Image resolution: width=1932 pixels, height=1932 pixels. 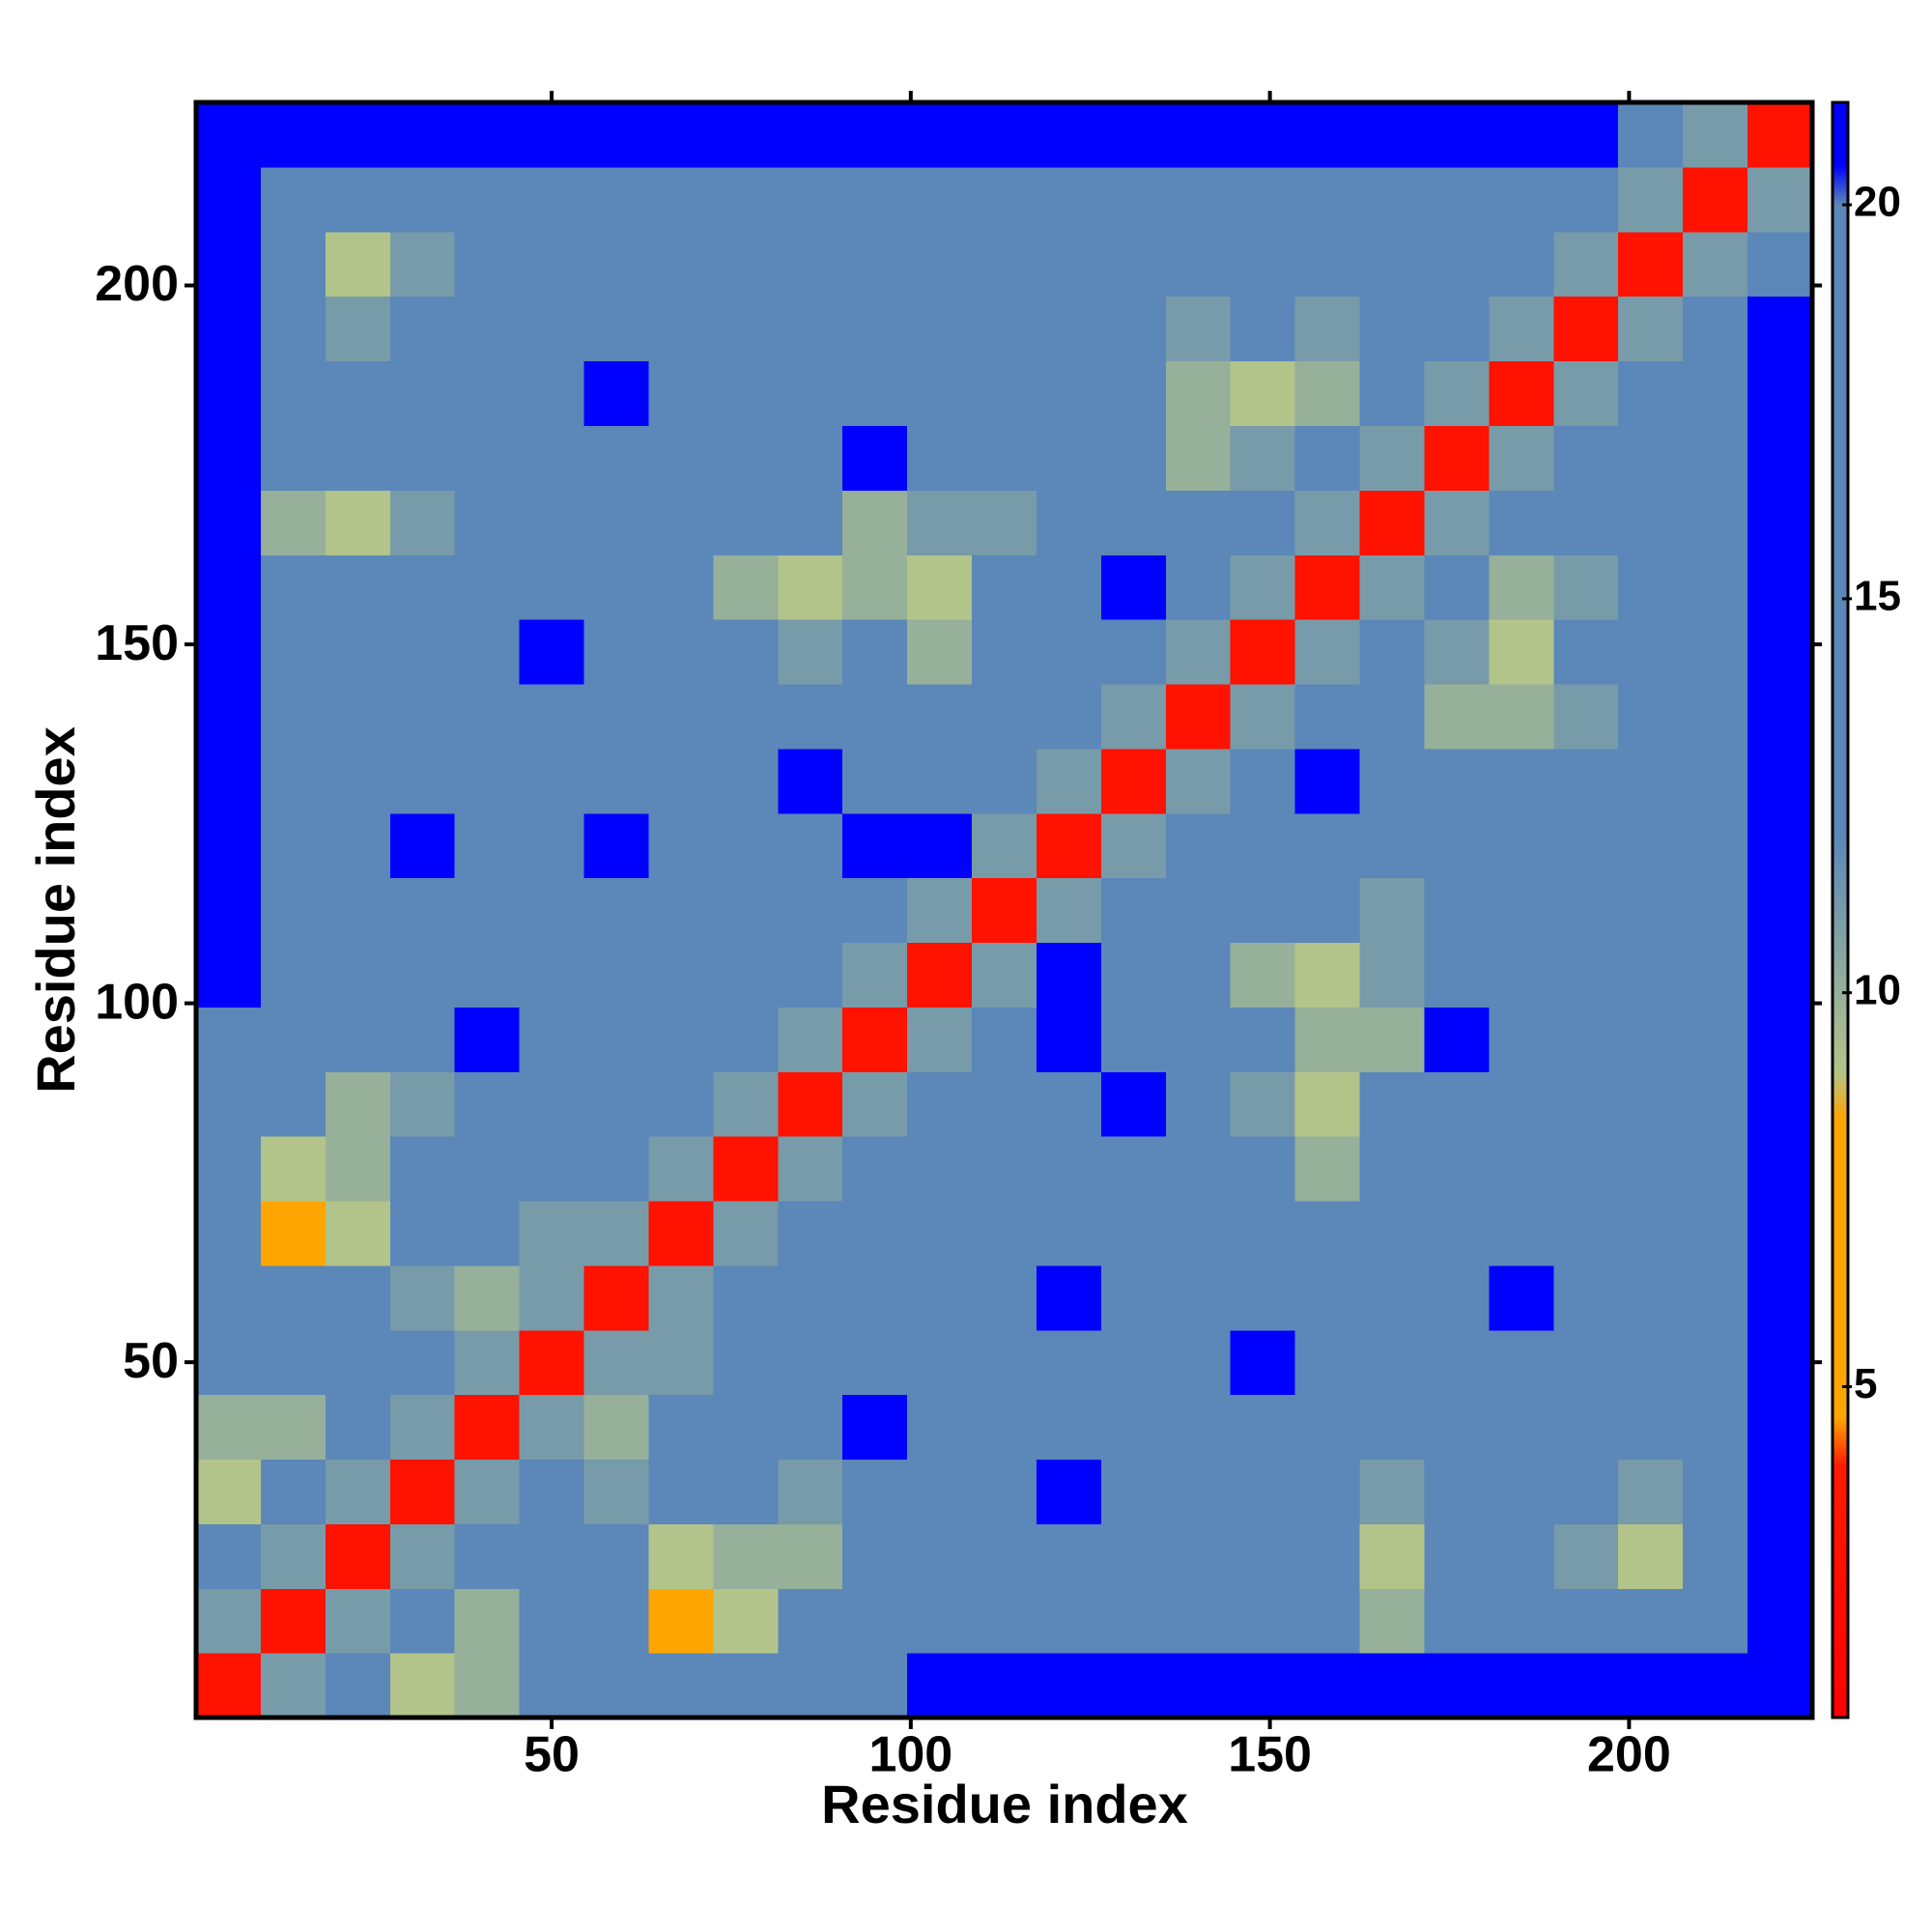 I want to click on y-tick-label: 150, so click(x=137, y=643).